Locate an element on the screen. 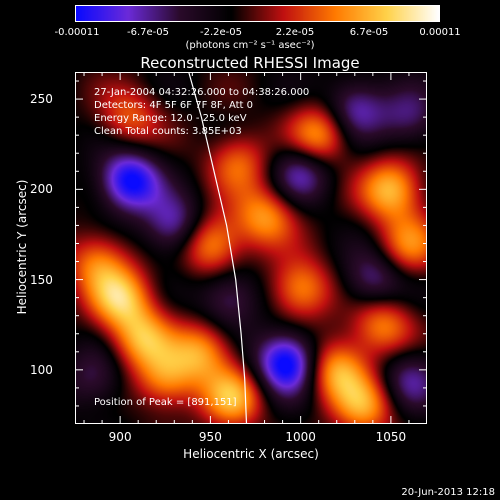 This screenshot has width=500, height=500. colorbar-tick: -0.00011 is located at coordinates (77, 32).